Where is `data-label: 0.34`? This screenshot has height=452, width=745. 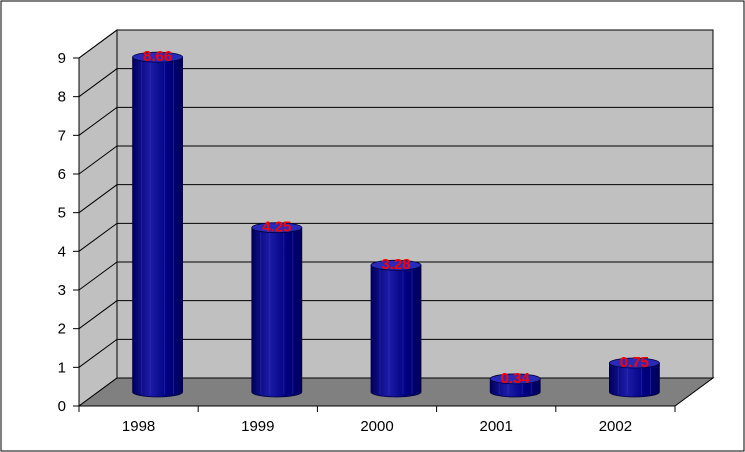
data-label: 0.34 is located at coordinates (516, 378).